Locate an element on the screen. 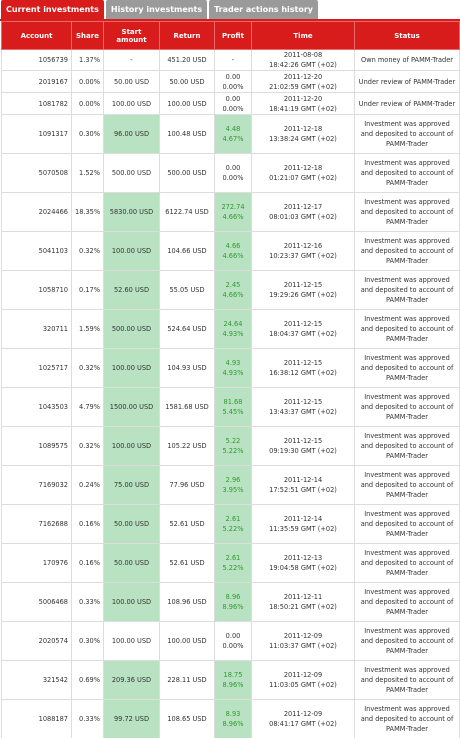  account-cell: 170976 is located at coordinates (36, 563).